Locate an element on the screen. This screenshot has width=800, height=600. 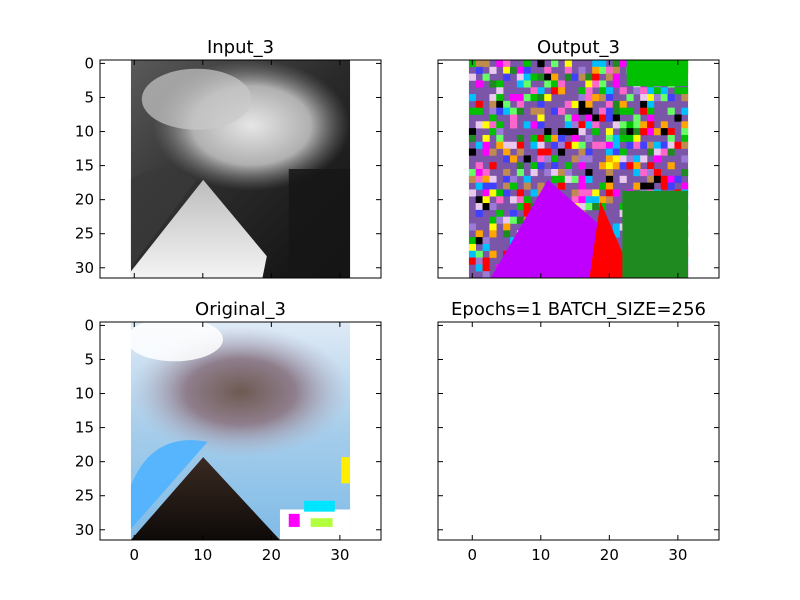
subplot-title: Input_3 is located at coordinates (240, 47).